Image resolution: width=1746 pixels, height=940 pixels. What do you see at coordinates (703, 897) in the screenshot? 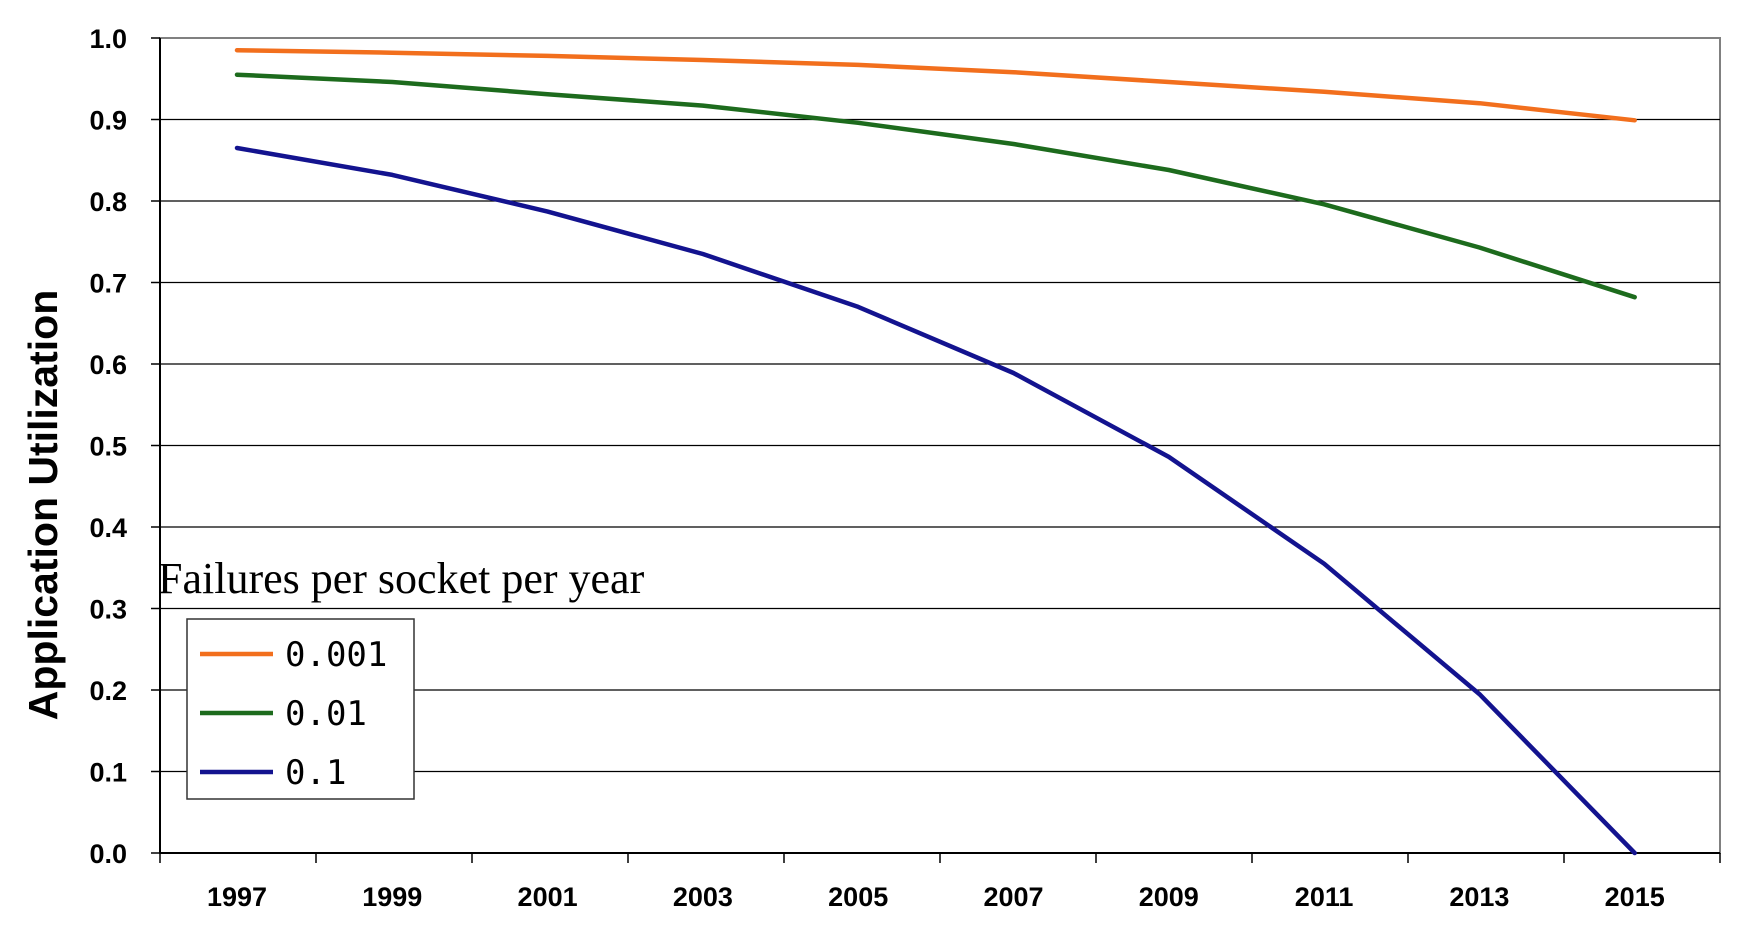
I see `x-tick-label: 2003` at bounding box center [703, 897].